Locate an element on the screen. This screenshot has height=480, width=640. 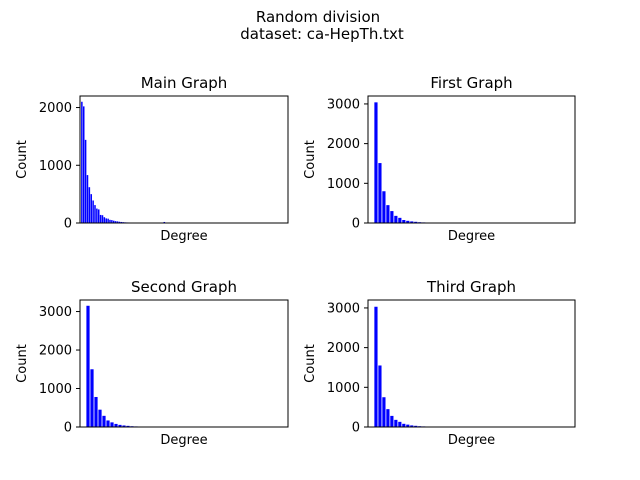
first-graph-ylabel: Count is located at coordinates (310, 159).